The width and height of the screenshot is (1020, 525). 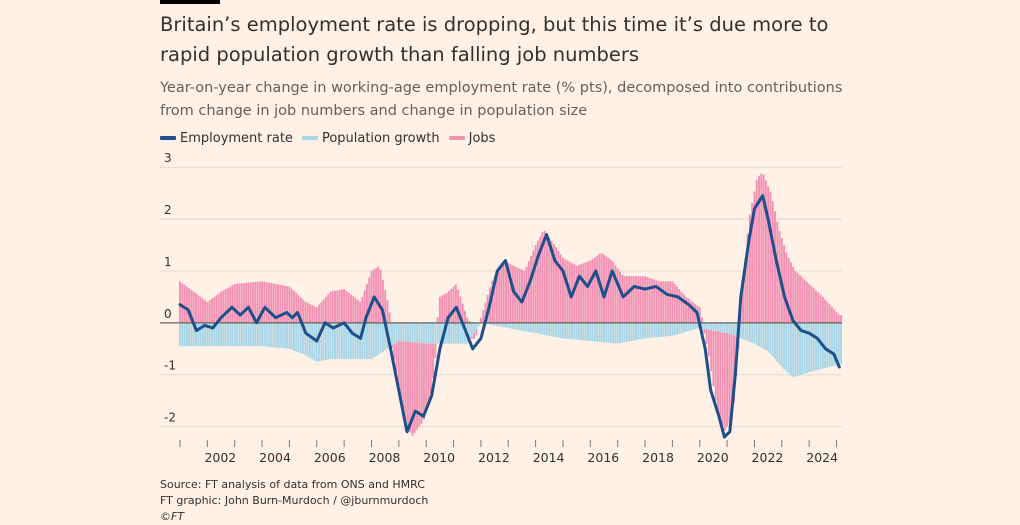 What do you see at coordinates (190, 2) in the screenshot?
I see `brand-bar` at bounding box center [190, 2].